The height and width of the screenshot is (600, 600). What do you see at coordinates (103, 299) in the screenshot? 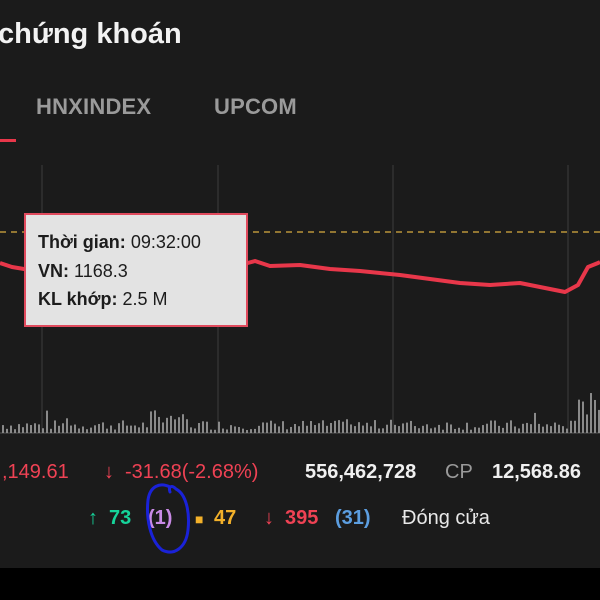
I see `tooltip-volume-row: KL khớp: 2.5 M` at bounding box center [103, 299].